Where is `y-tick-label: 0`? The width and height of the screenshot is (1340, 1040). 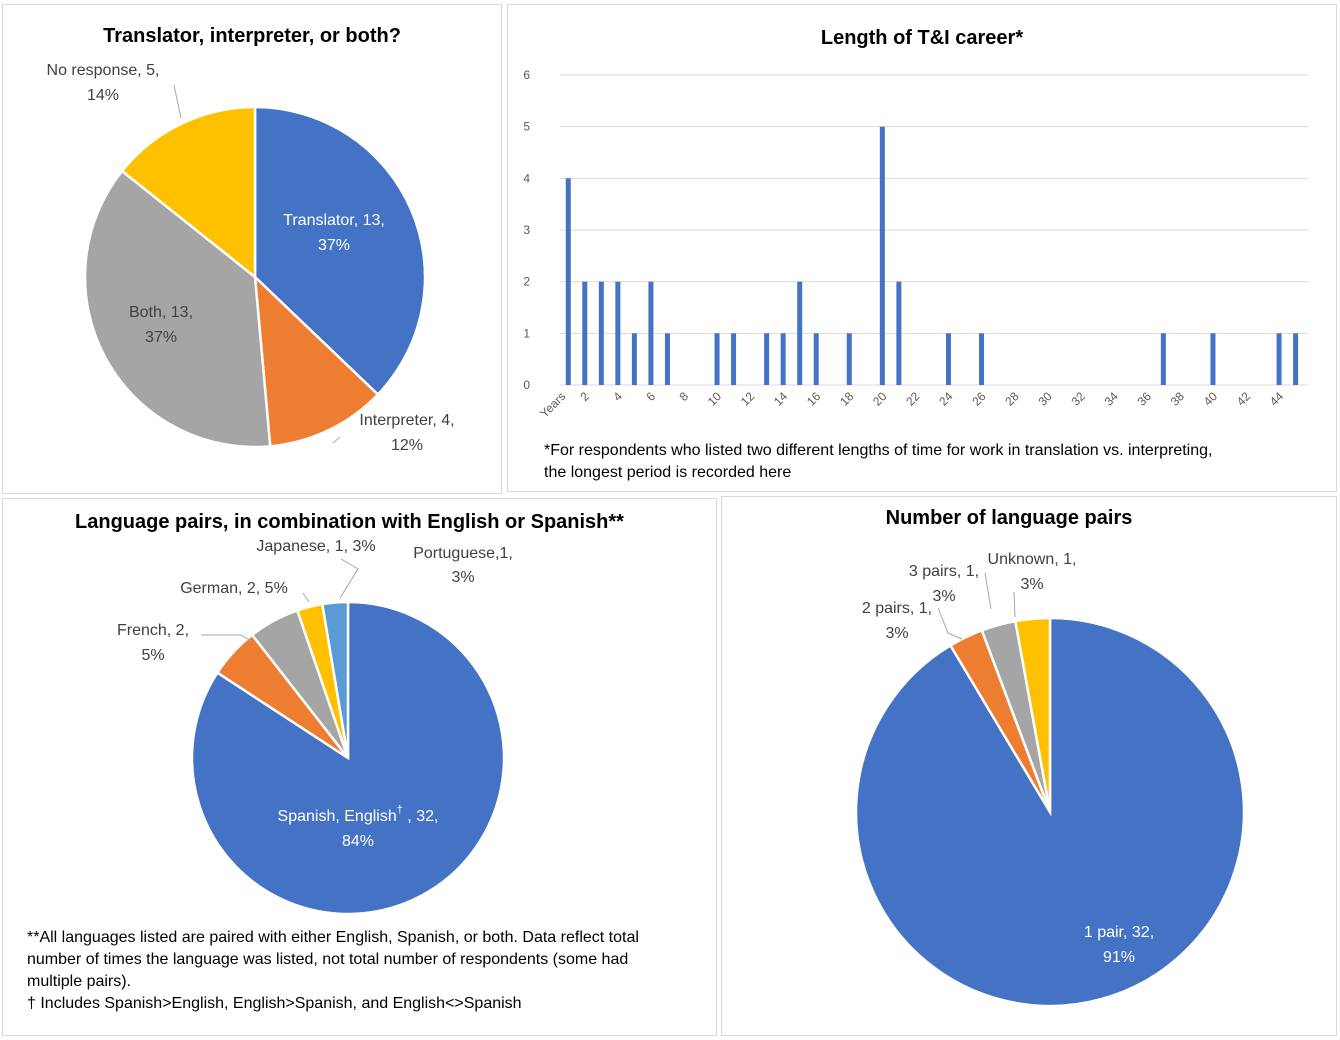 y-tick-label: 0 is located at coordinates (526, 385).